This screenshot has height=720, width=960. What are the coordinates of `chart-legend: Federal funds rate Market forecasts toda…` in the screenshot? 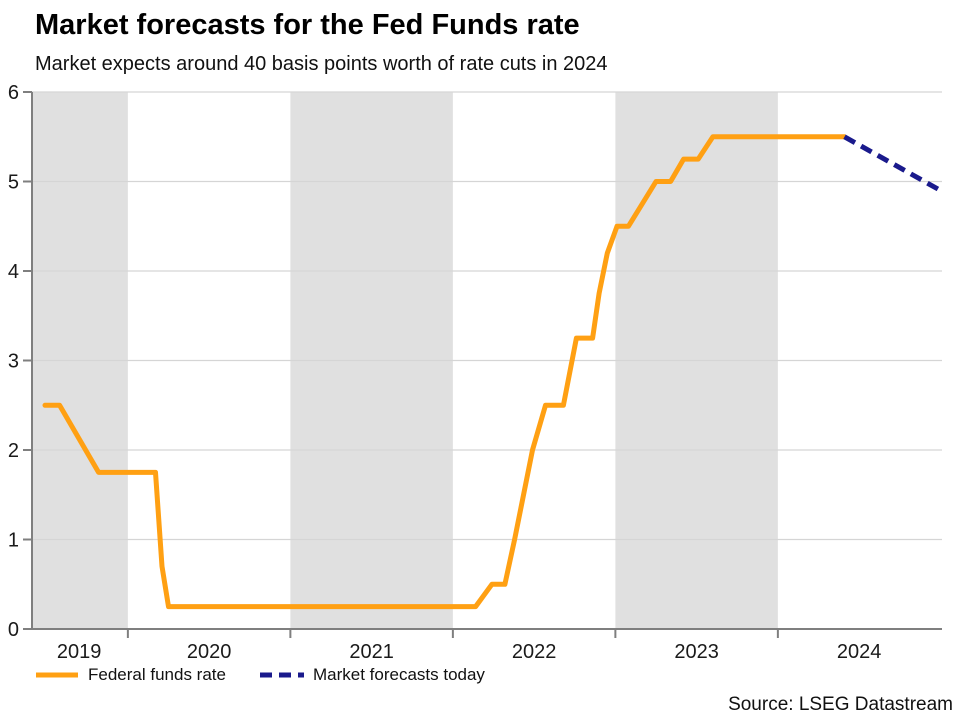 It's located at (260, 675).